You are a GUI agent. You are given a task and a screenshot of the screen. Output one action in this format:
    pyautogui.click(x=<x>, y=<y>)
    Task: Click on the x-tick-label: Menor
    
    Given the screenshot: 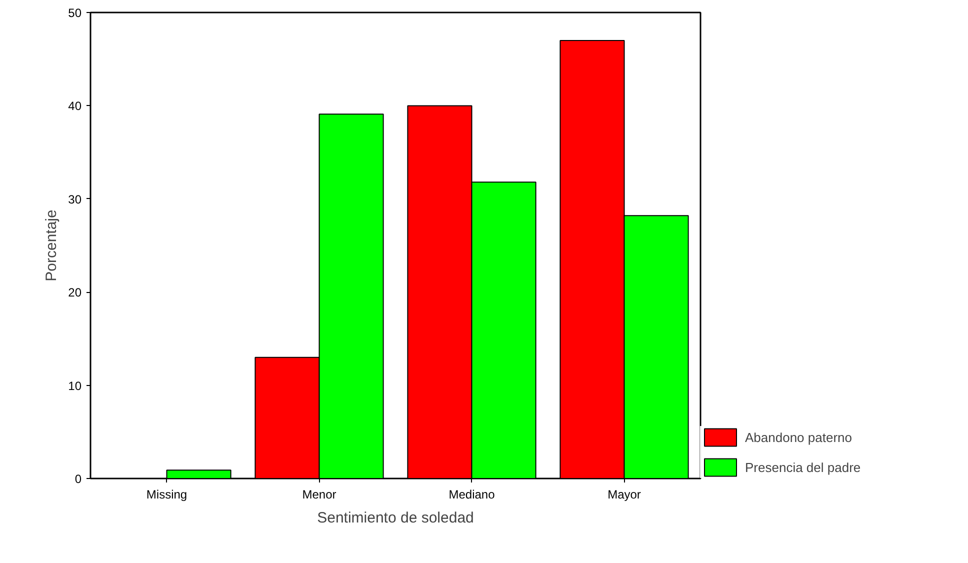 What is the action you would take?
    pyautogui.click(x=319, y=495)
    